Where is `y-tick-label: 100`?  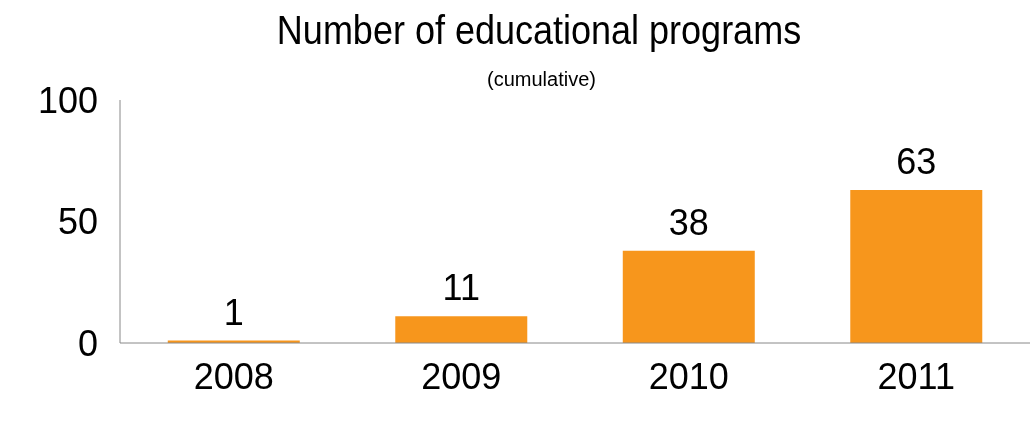 y-tick-label: 100 is located at coordinates (67, 100).